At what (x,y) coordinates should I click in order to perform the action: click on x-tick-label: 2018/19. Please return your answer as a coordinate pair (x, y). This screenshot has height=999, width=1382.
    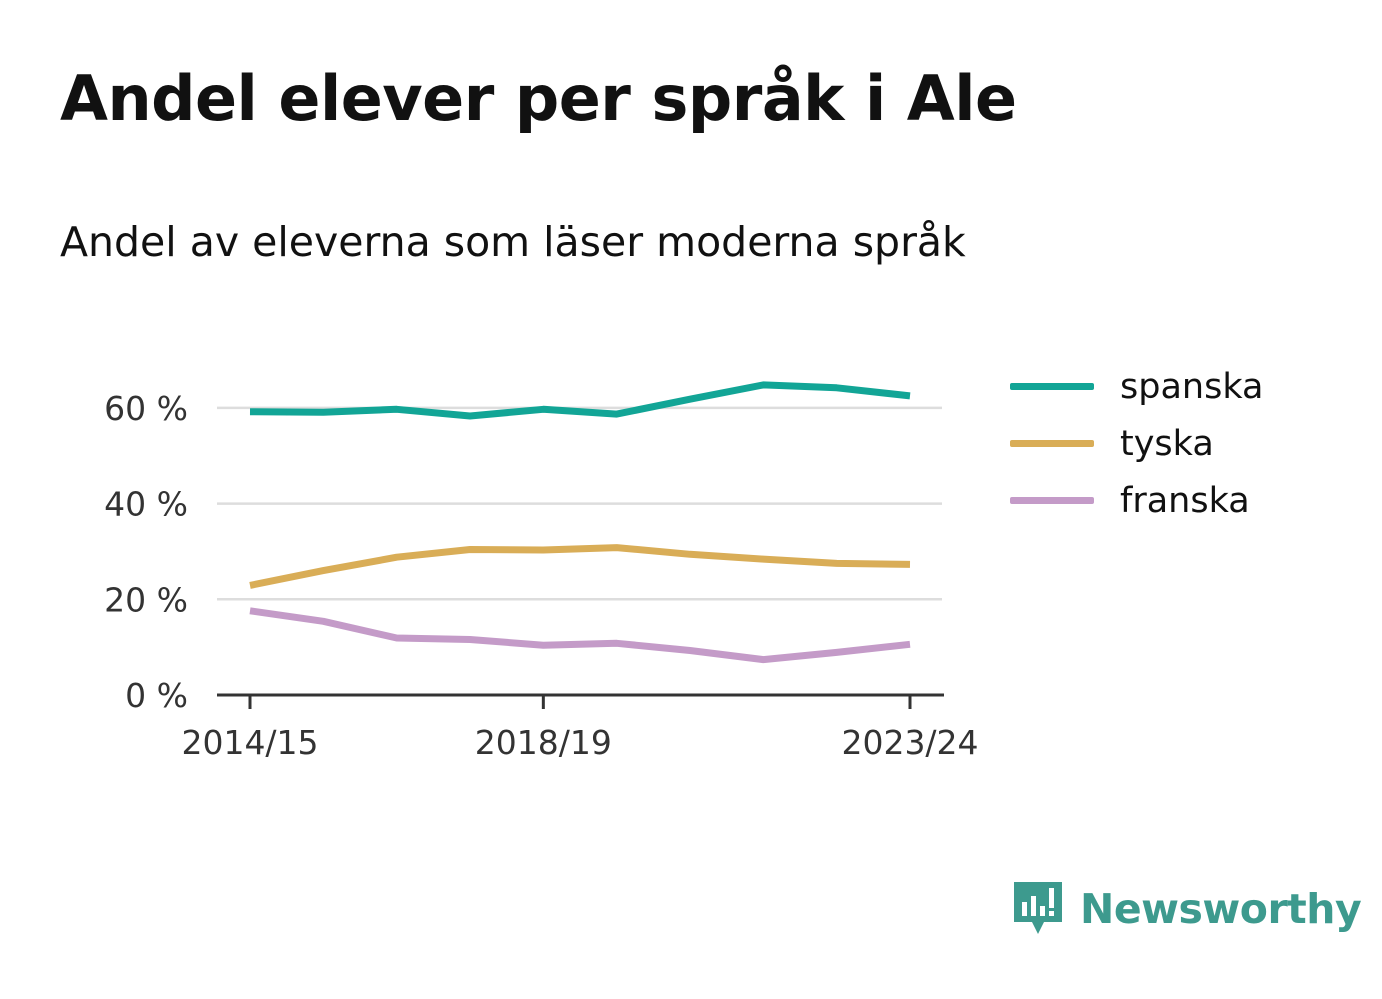
    Looking at the image, I should click on (543, 742).